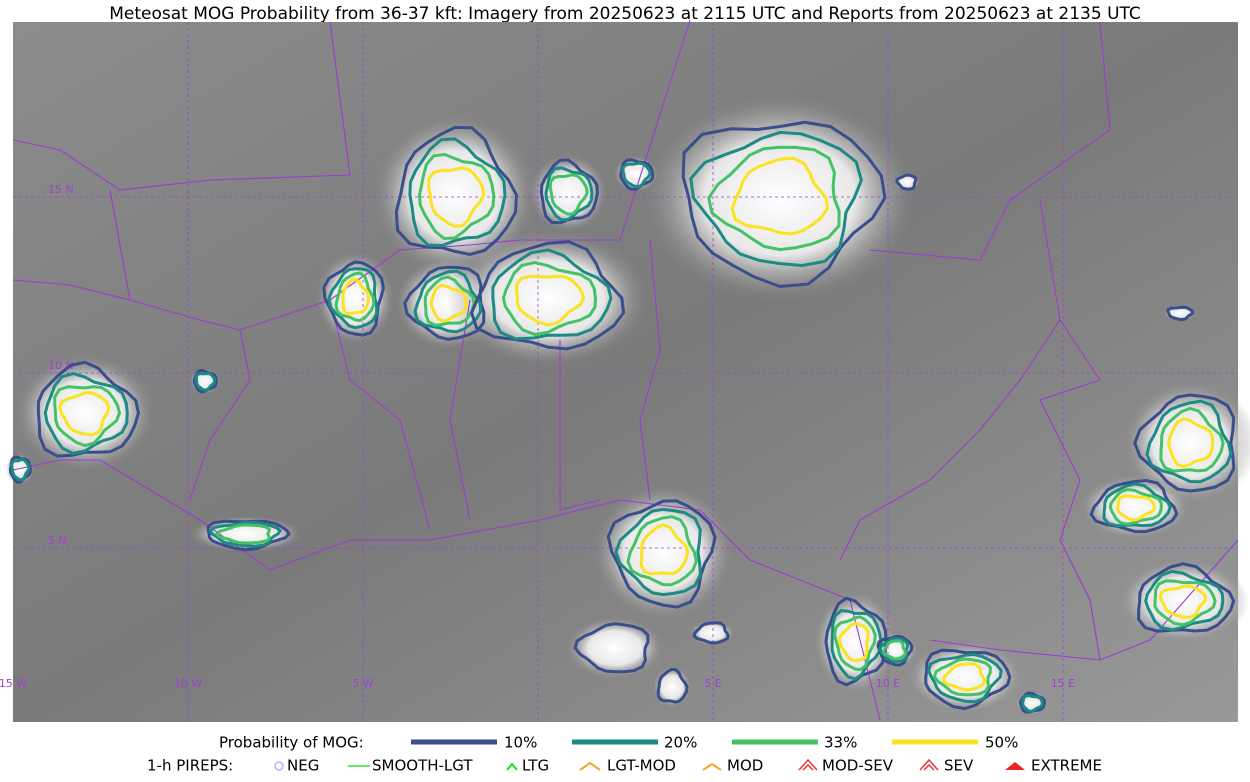 This screenshot has height=782, width=1250. What do you see at coordinates (13, 683) in the screenshot?
I see `longitude-label: 15 W` at bounding box center [13, 683].